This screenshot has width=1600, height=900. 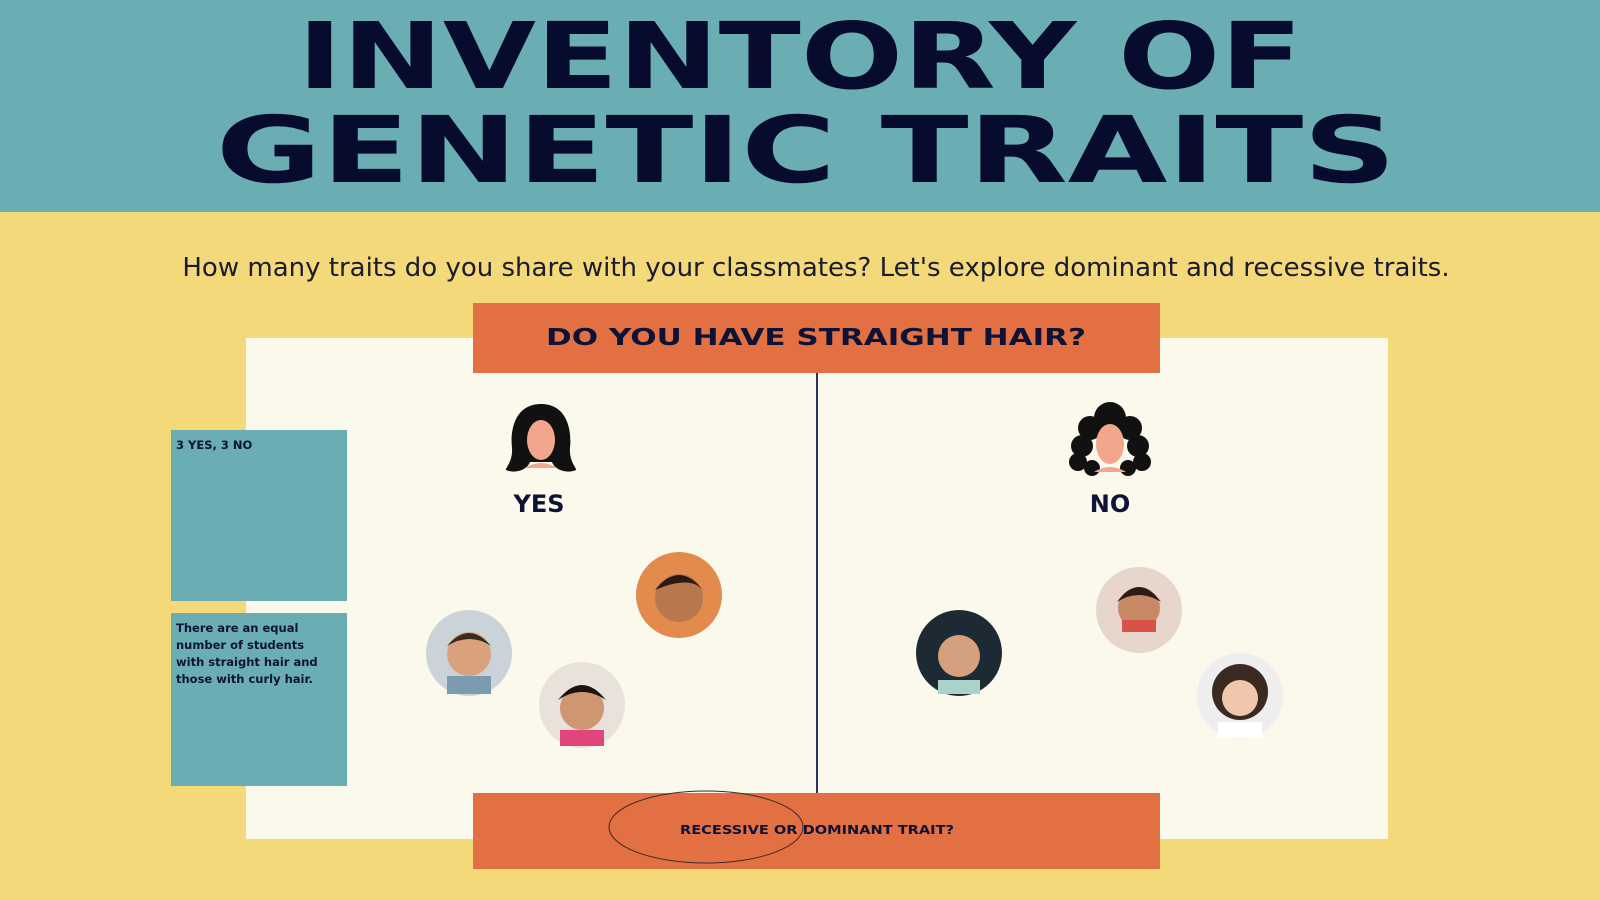 I want to click on question: DO YOU HAVE STRAIGHT HAIR?, so click(x=816, y=338).